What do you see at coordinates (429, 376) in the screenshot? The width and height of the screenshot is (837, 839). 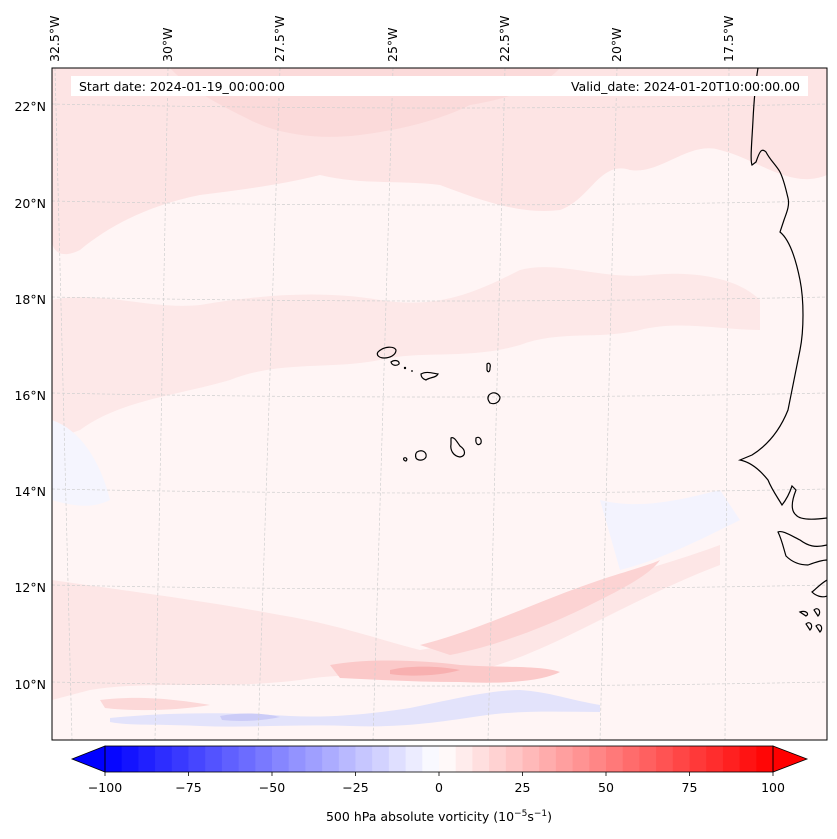 I see `cape-verde-sao-nicolau` at bounding box center [429, 376].